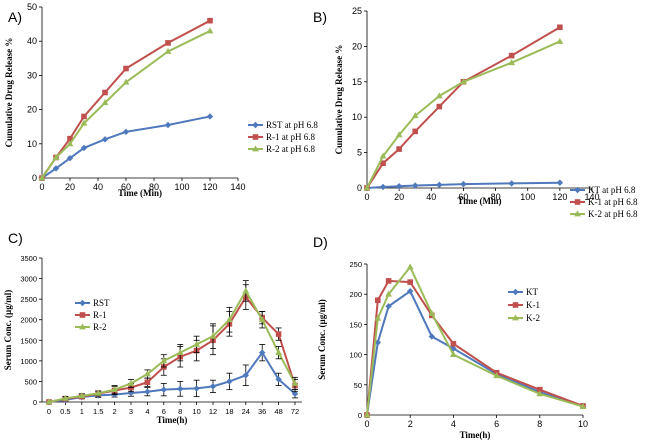 This screenshot has width=649, height=442. What do you see at coordinates (320, 17) in the screenshot?
I see `panel-label: B)` at bounding box center [320, 17].